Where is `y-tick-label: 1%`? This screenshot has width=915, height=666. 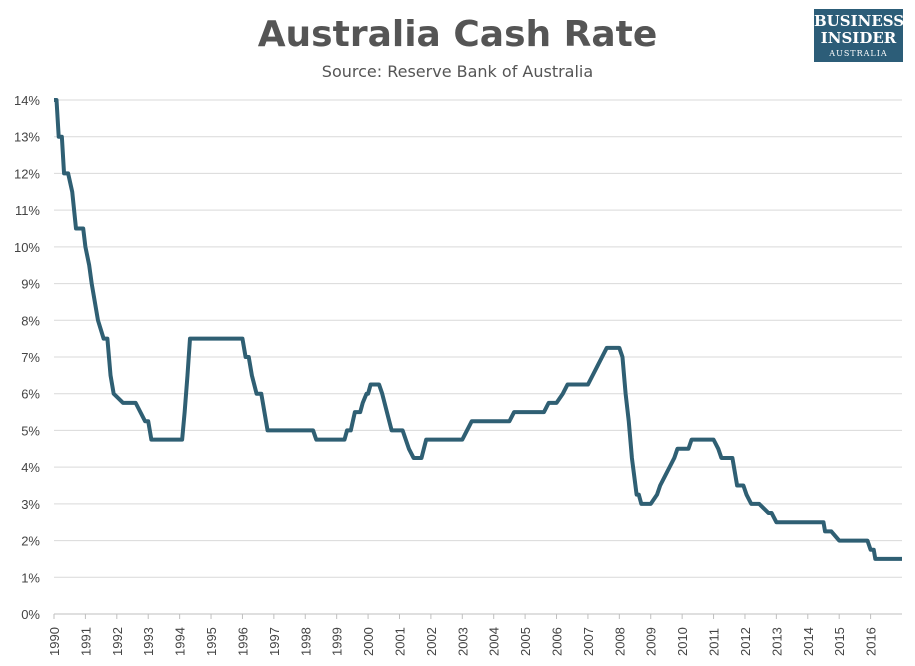
y-tick-label: 1% is located at coordinates (30, 577).